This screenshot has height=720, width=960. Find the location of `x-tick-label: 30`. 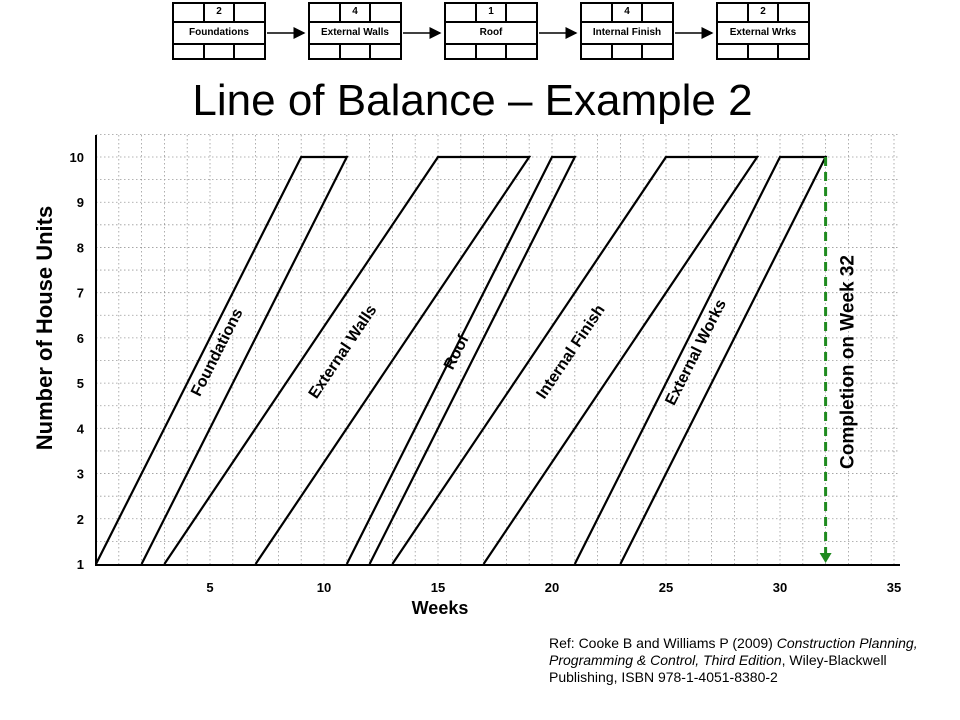

x-tick-label: 30 is located at coordinates (780, 587).